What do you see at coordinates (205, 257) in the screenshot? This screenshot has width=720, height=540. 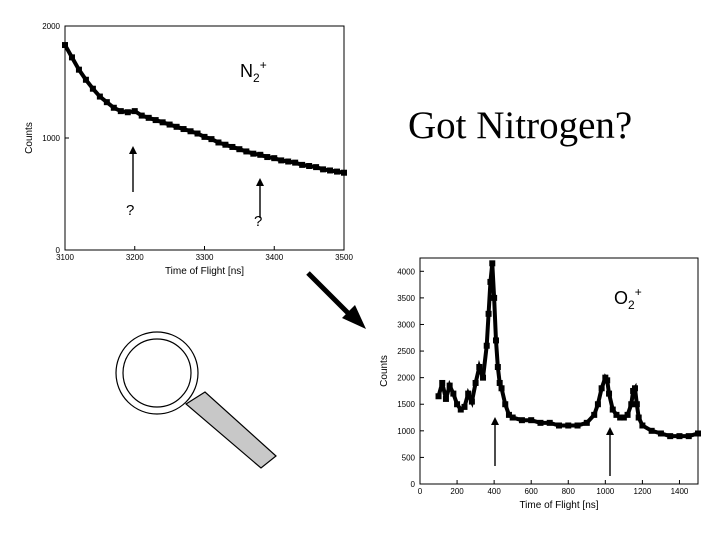 I see `x-tick-label: 3300` at bounding box center [205, 257].